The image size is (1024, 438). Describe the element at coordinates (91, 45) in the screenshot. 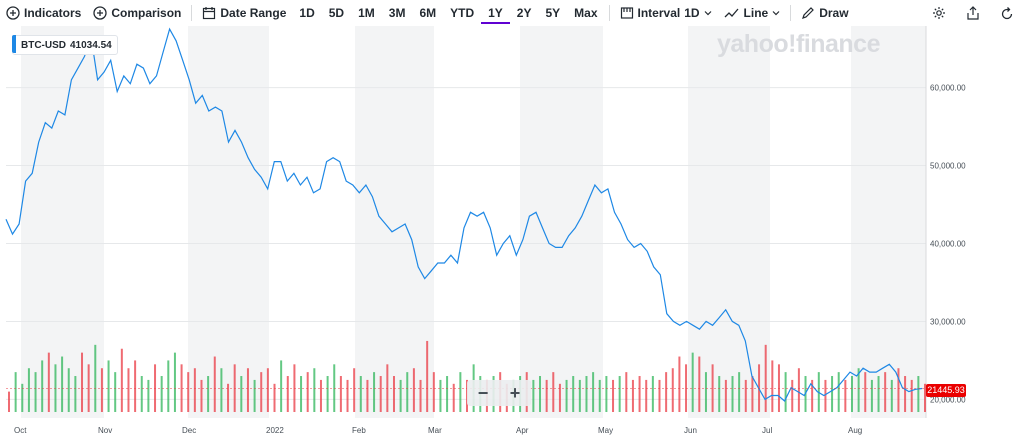

I see `legend-value: 41034.54` at that location.